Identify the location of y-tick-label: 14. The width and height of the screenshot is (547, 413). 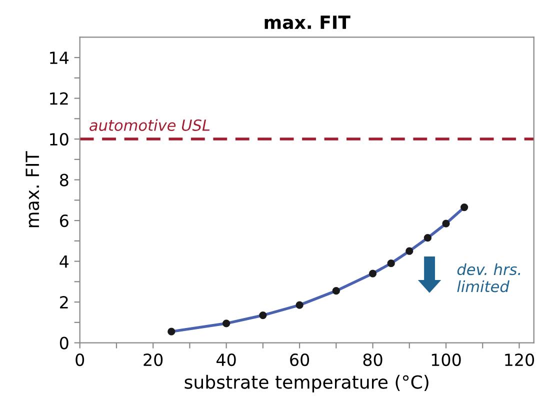
(59, 58).